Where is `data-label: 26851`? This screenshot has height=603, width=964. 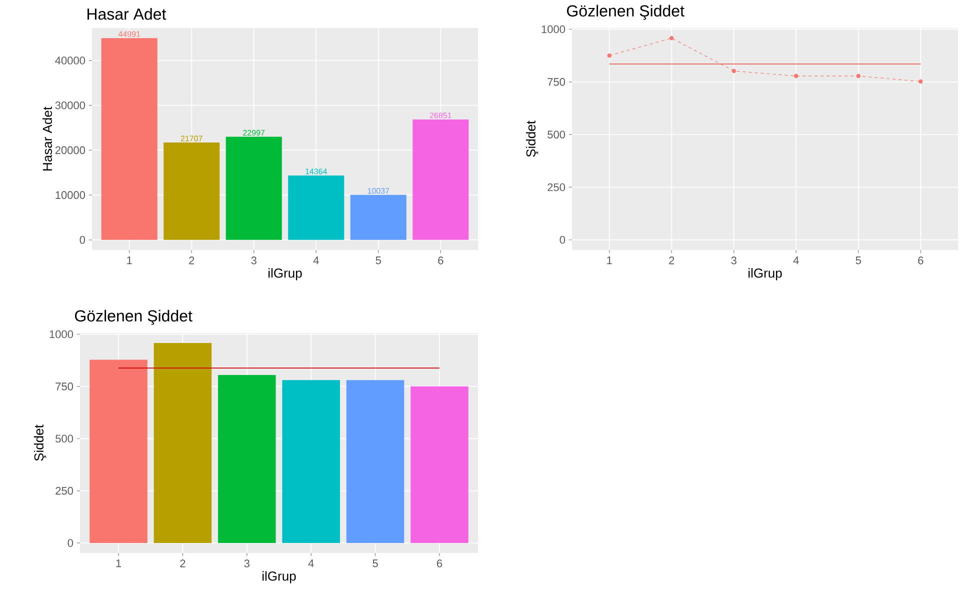 data-label: 26851 is located at coordinates (441, 115).